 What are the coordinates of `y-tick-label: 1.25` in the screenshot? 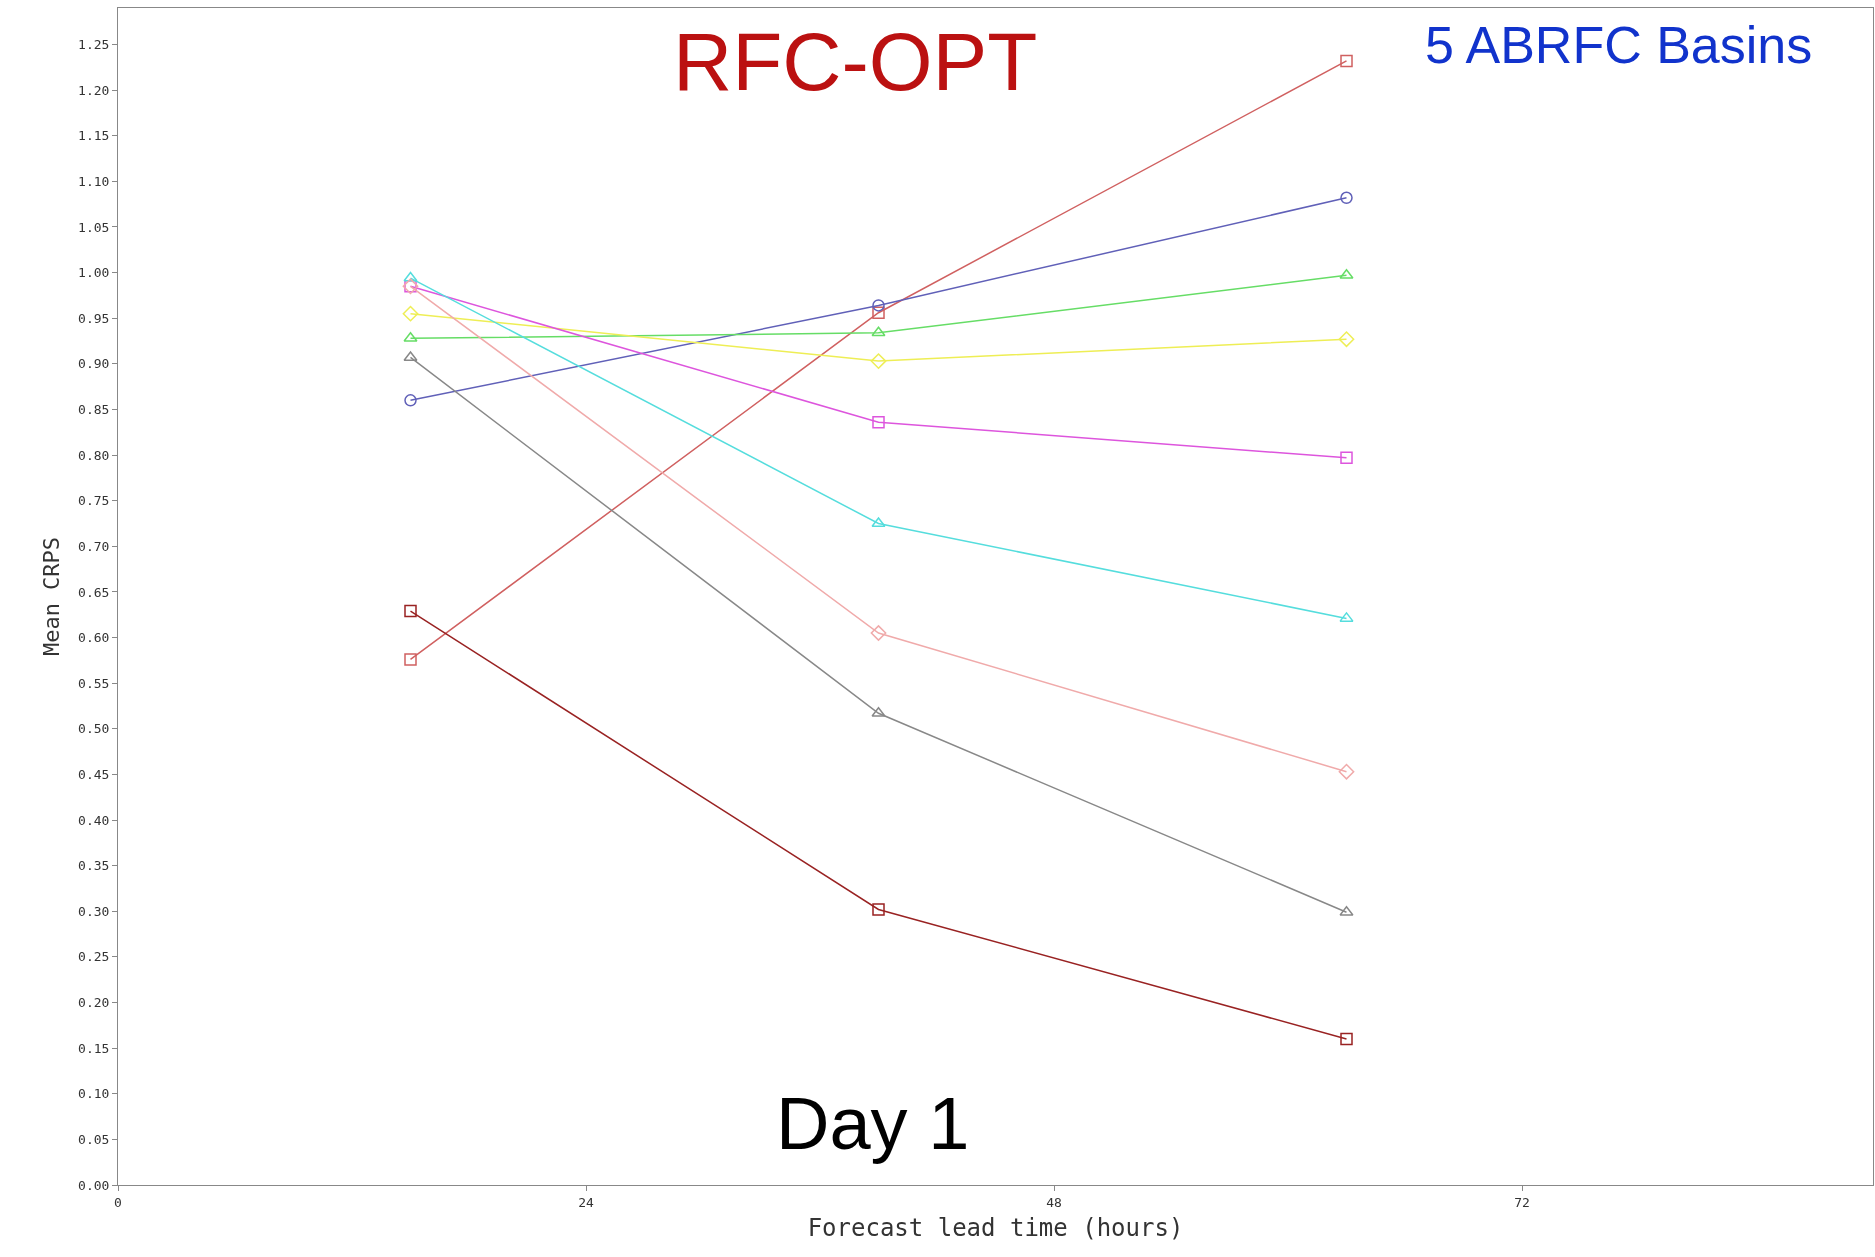 It's located at (94, 45).